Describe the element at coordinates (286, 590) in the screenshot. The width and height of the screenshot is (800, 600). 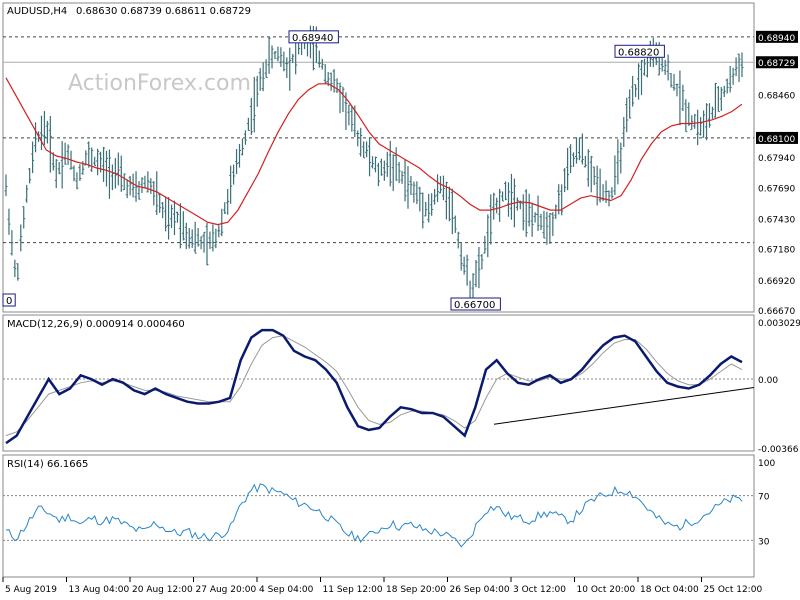
I see `x-tick-label-4: 4 Sep 04:00` at that location.